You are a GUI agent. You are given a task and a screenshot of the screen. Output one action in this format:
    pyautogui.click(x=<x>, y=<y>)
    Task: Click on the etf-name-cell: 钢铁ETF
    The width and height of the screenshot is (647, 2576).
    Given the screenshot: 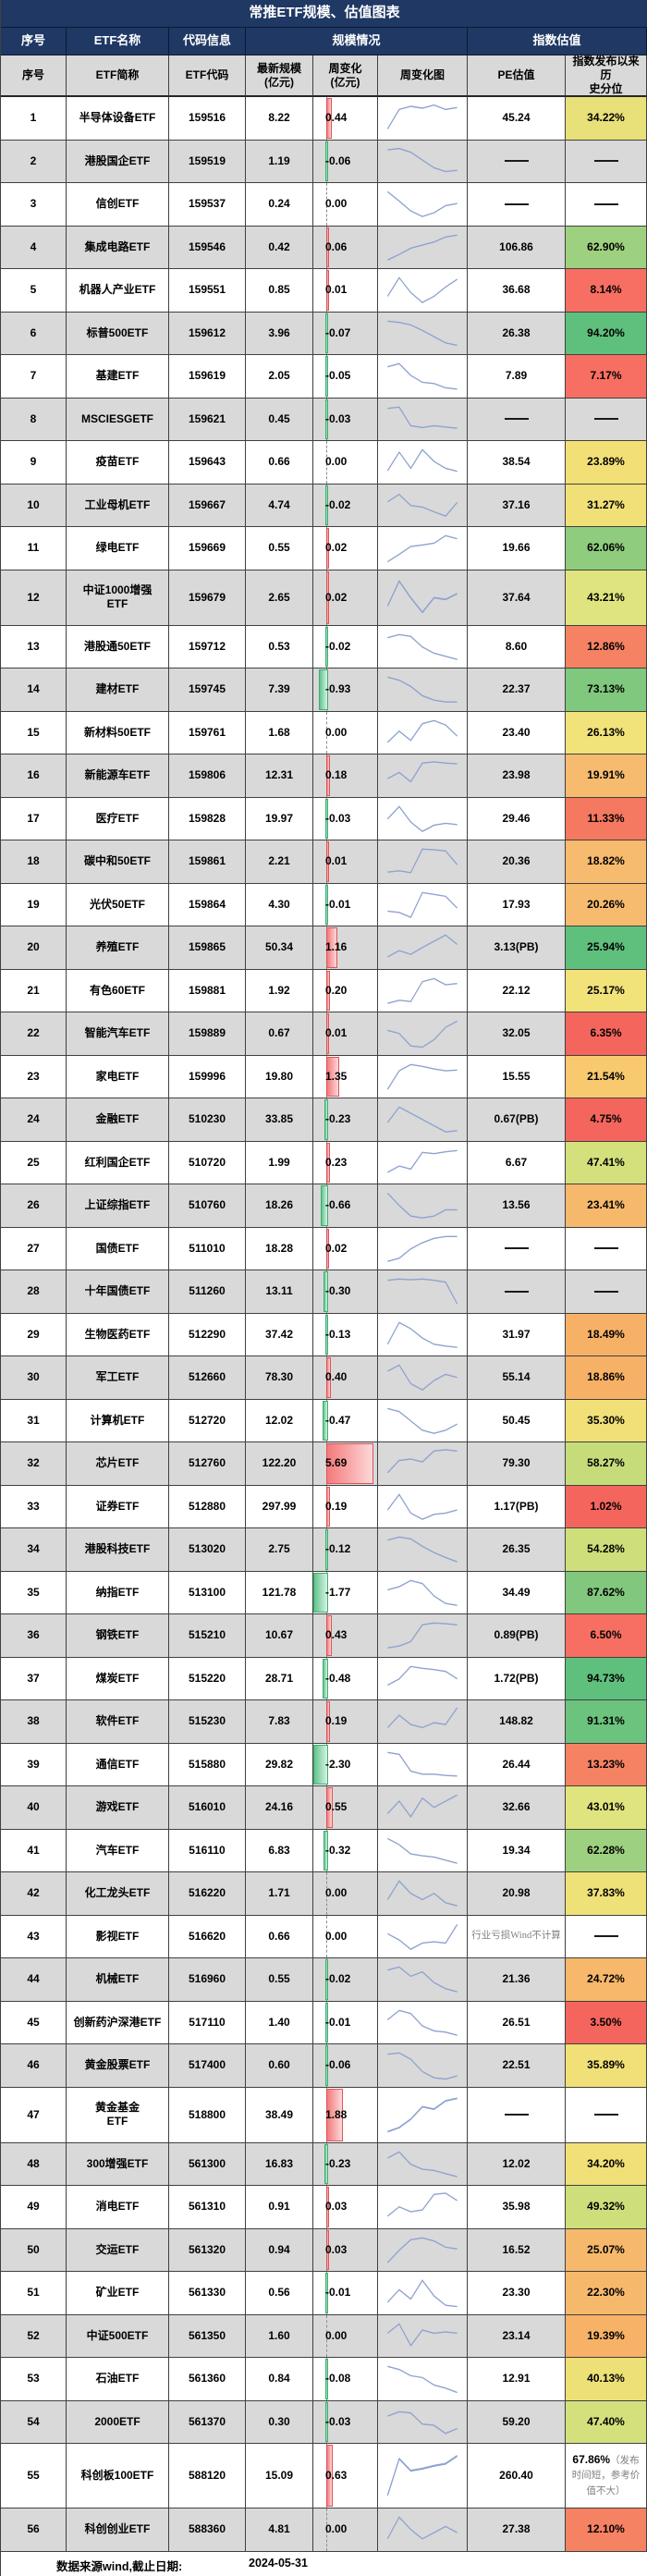 What is the action you would take?
    pyautogui.click(x=118, y=1636)
    